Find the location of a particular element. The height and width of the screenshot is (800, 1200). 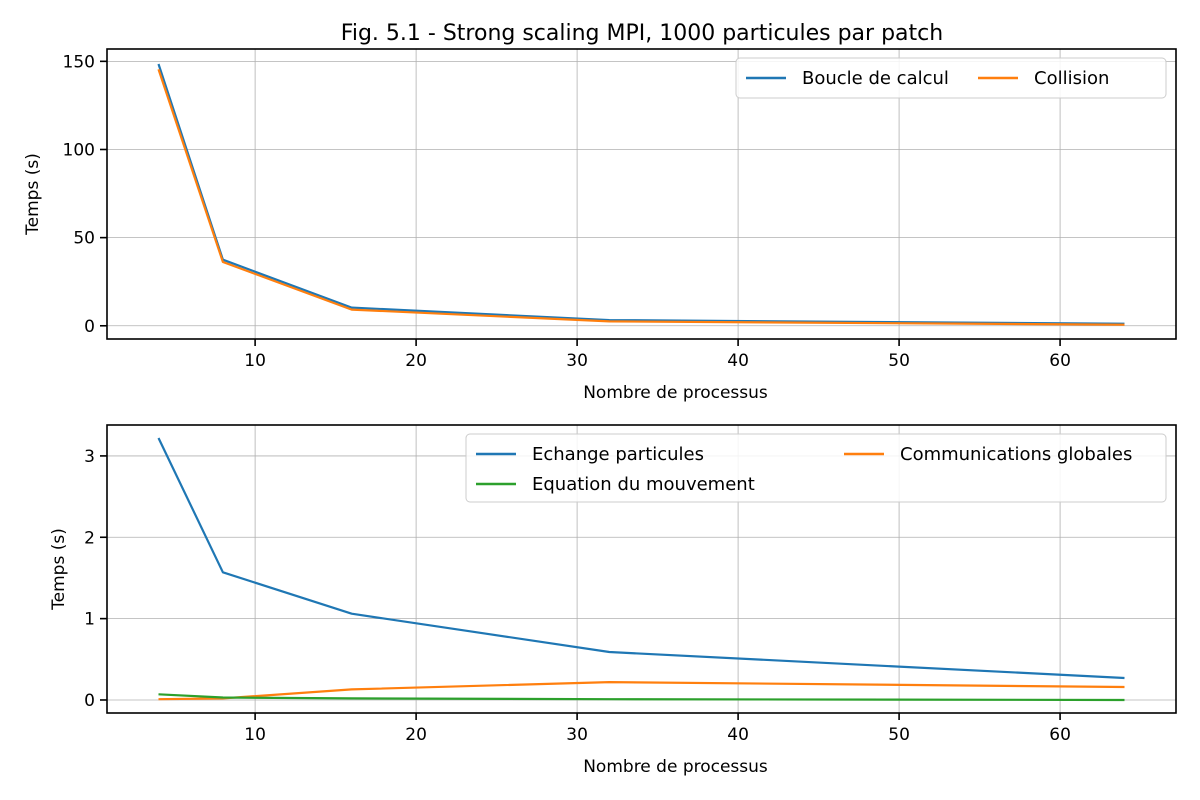

y-tick-label: 1 is located at coordinates (89, 620).